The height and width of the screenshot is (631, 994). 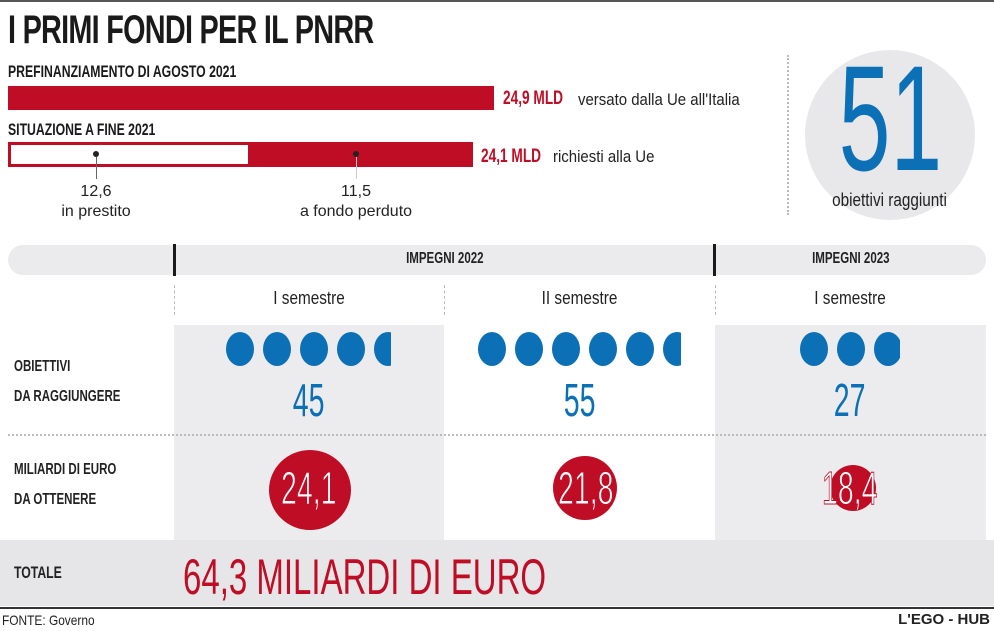 What do you see at coordinates (251, 98) in the screenshot?
I see `bar-prefinanziamento` at bounding box center [251, 98].